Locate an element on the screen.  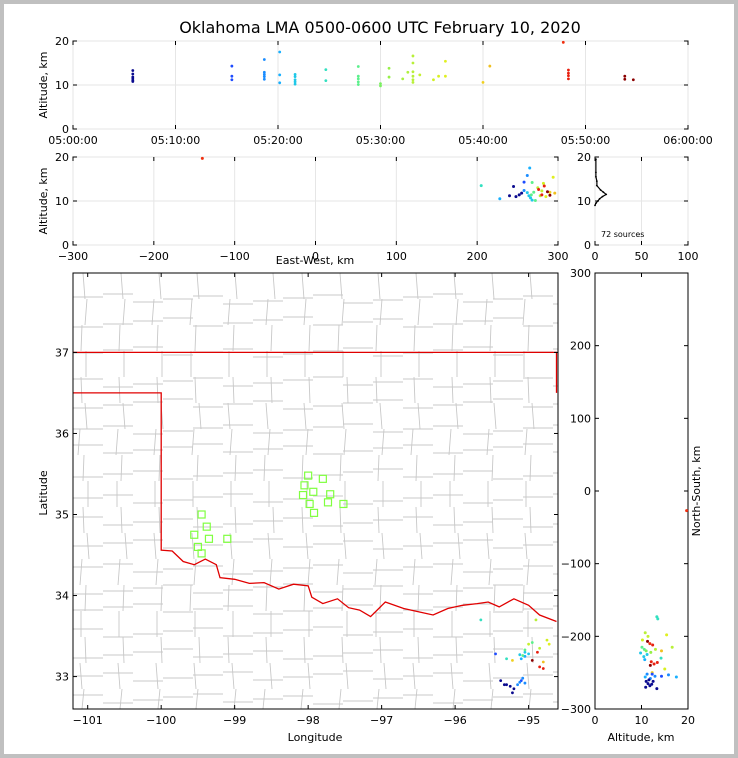
altitude-histogram-panel: 0 50 100 0 10 20 72 sources is located at coordinates (638, 207).